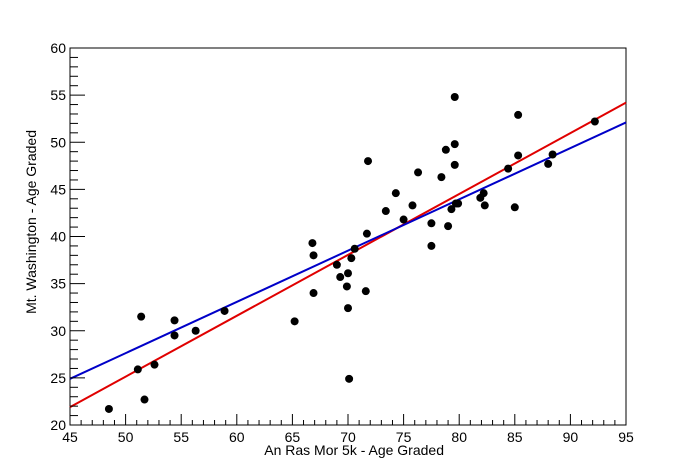  Describe the element at coordinates (459, 437) in the screenshot. I see `x-tick-label: 80` at that location.